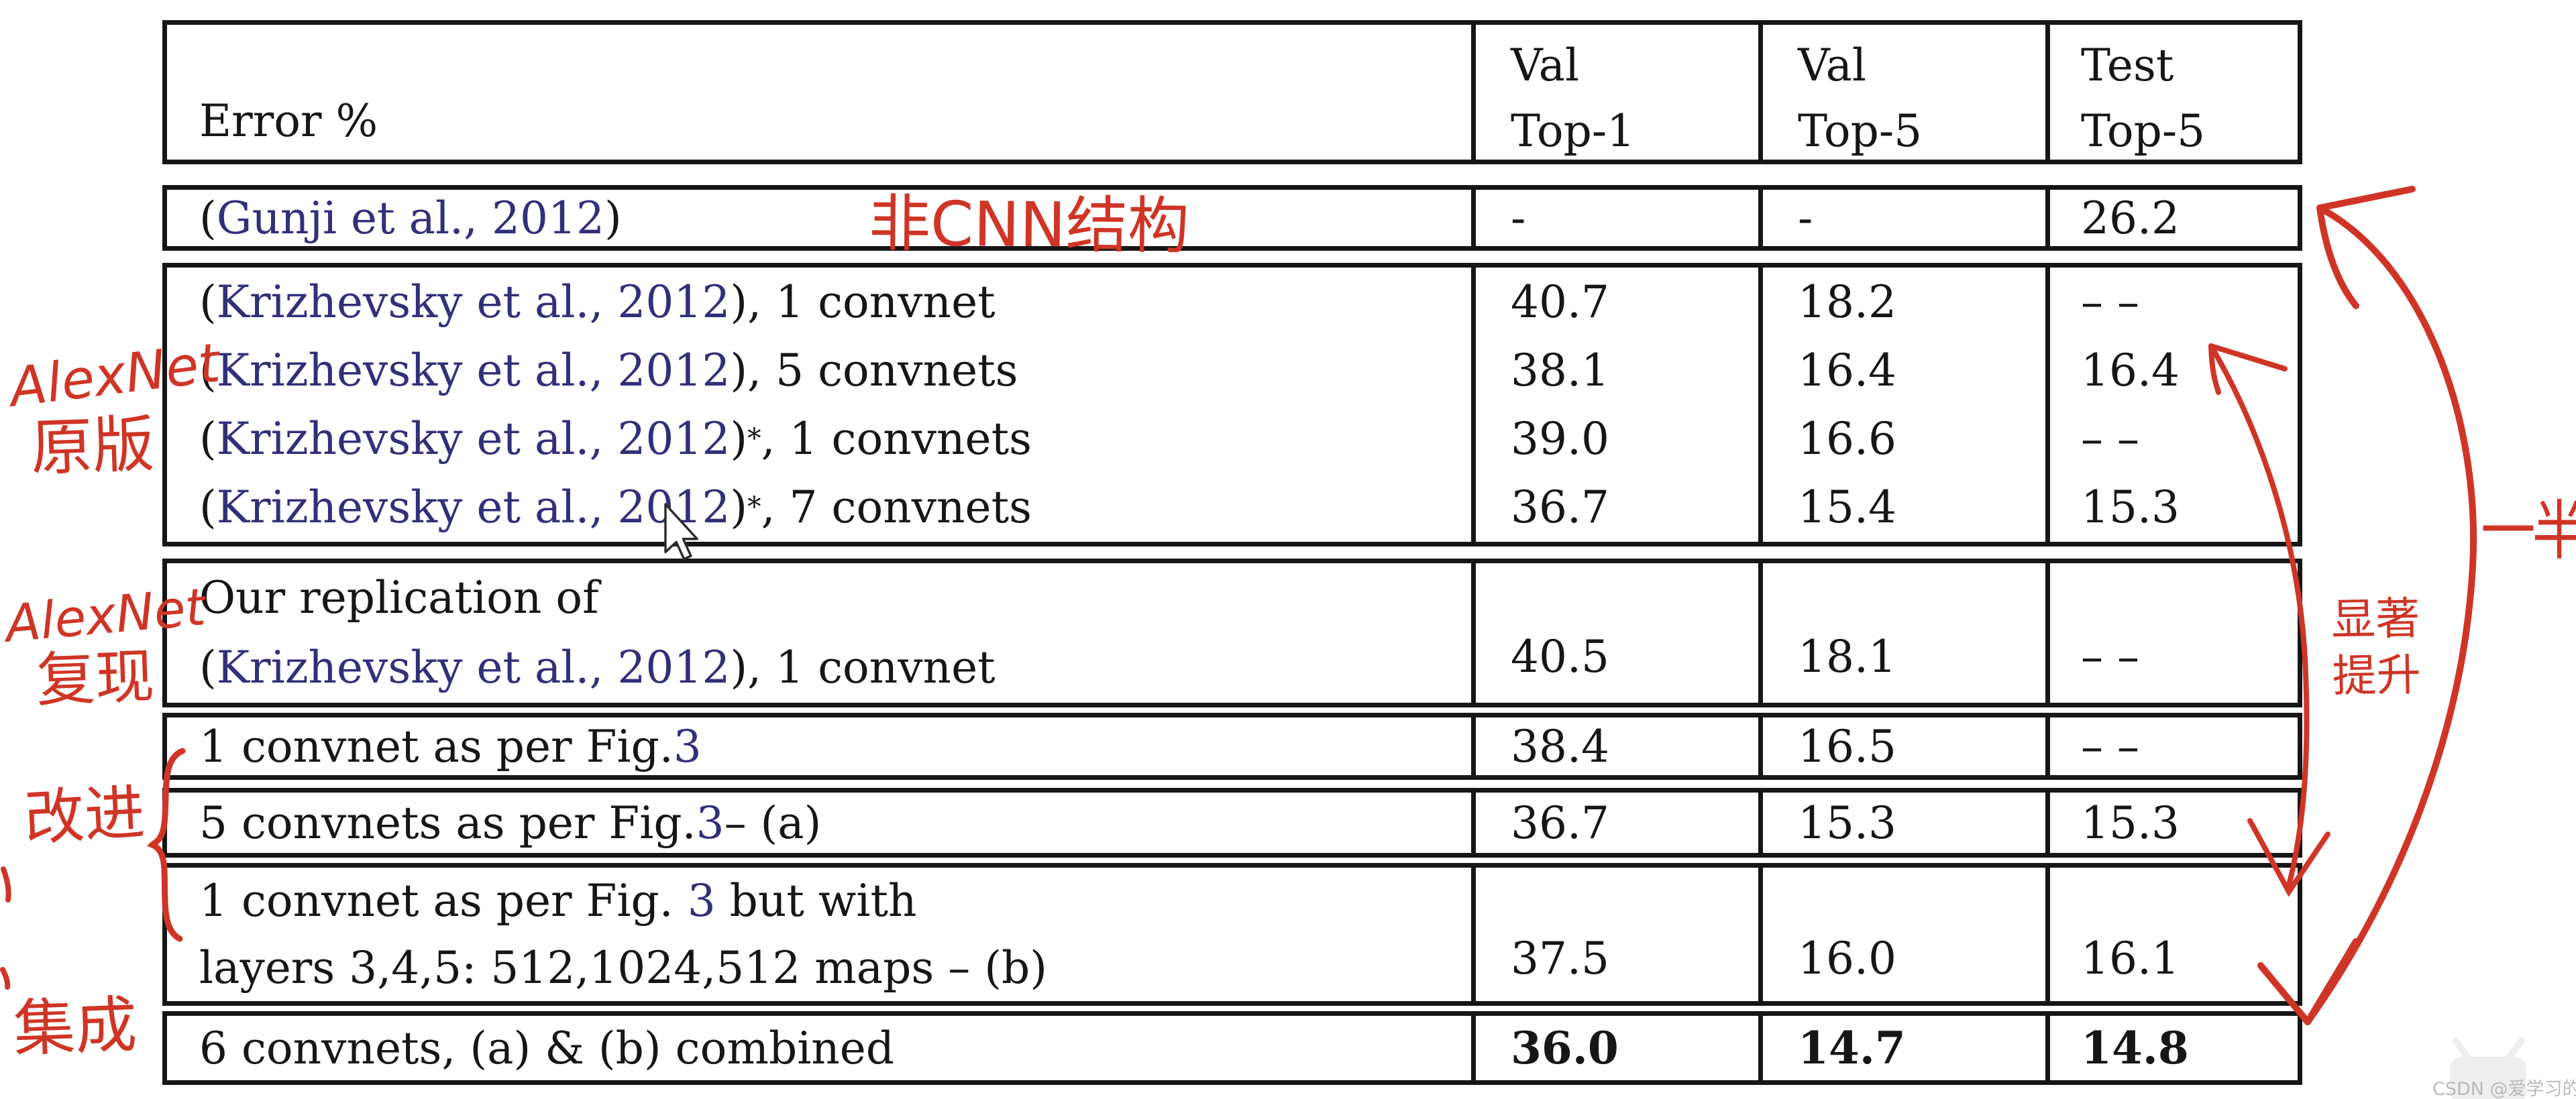 The image size is (2576, 1099). What do you see at coordinates (816, 901) in the screenshot?
I see `fig3-b-text2: but with` at bounding box center [816, 901].